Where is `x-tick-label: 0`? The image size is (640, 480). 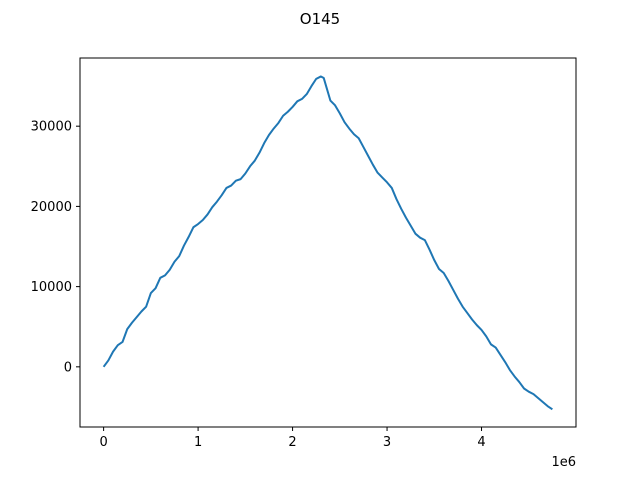
x-tick-label: 0 is located at coordinates (103, 442).